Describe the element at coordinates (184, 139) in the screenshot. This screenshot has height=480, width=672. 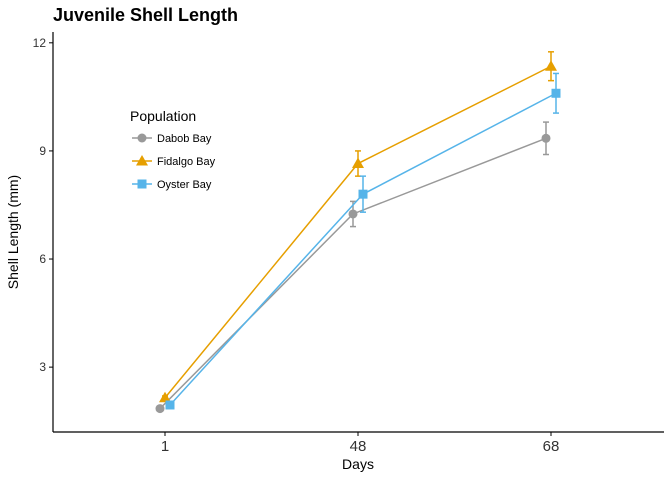
I see `legend-label: Dabob Bay` at that location.